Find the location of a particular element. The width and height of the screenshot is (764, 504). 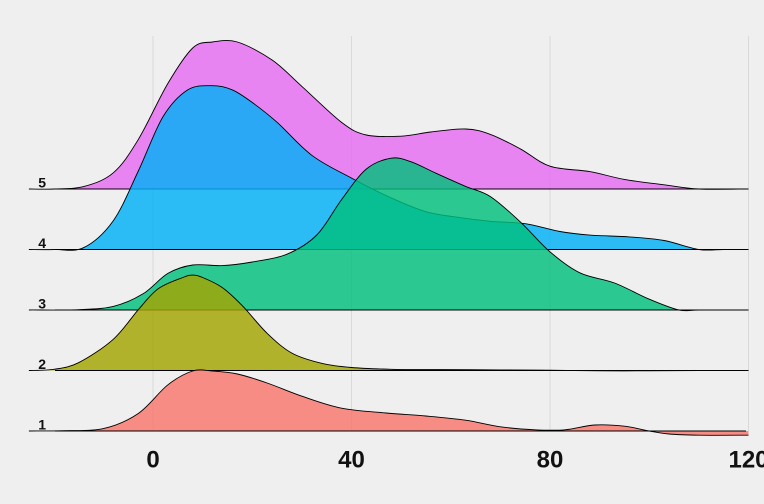

x-tick-label: 0 is located at coordinates (152, 459).